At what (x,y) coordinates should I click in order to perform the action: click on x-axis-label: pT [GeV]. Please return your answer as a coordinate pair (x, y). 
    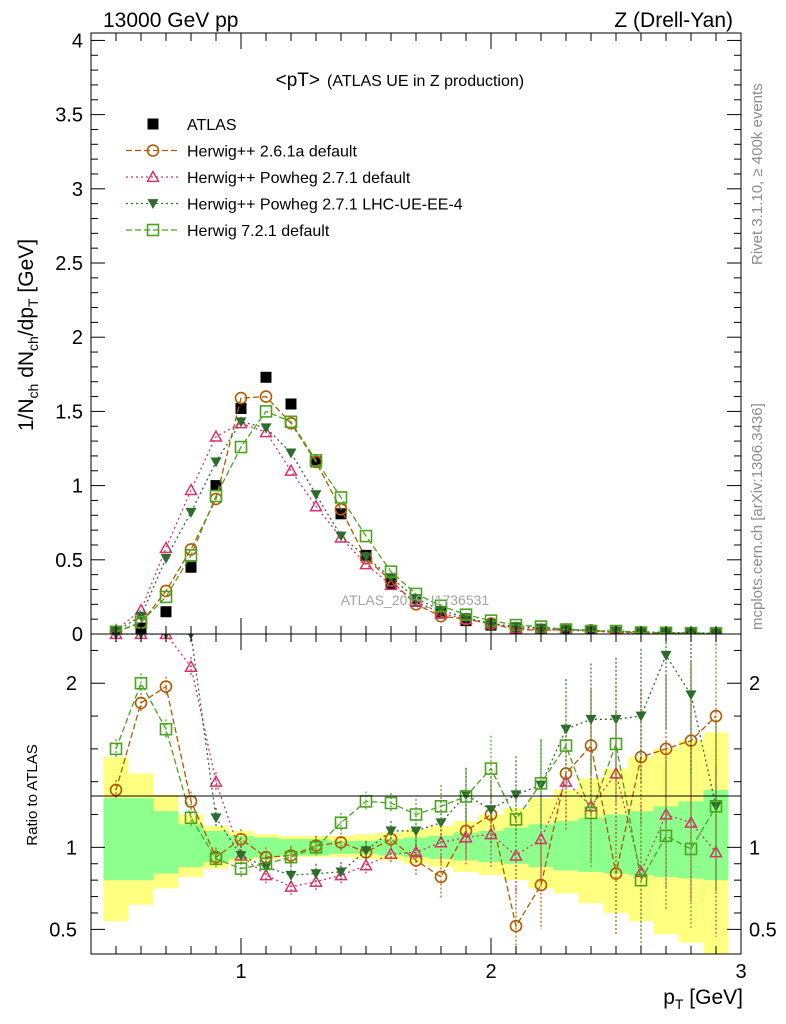
    Looking at the image, I should click on (703, 999).